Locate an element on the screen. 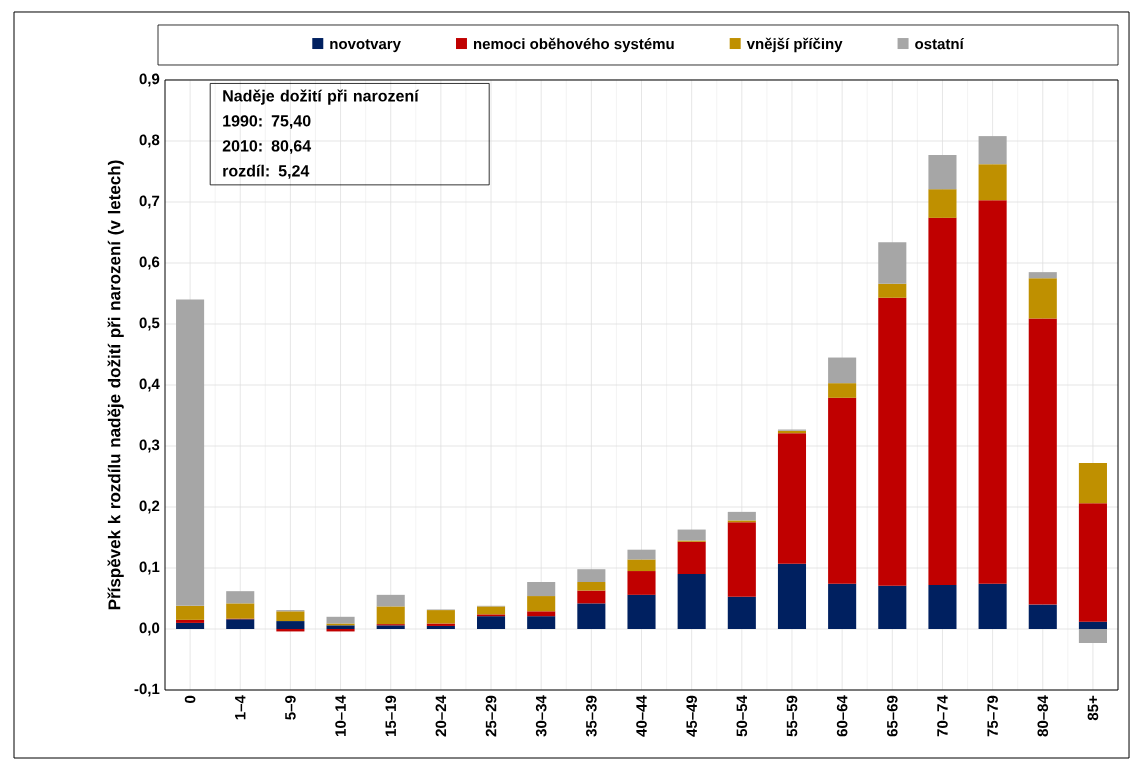 This screenshot has width=1131, height=760. annotation: 1990: 75,40 is located at coordinates (267, 122).